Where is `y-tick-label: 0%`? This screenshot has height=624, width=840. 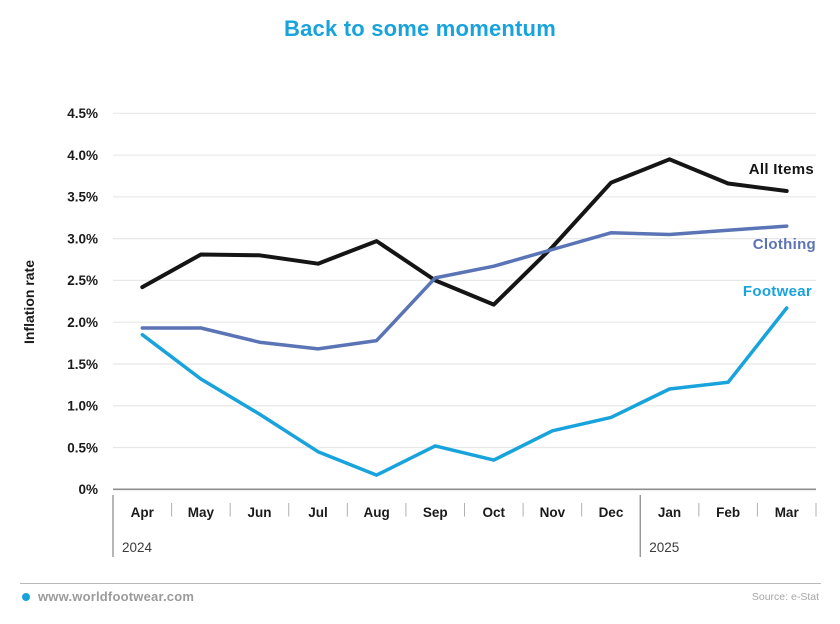
y-tick-label: 0% is located at coordinates (88, 489).